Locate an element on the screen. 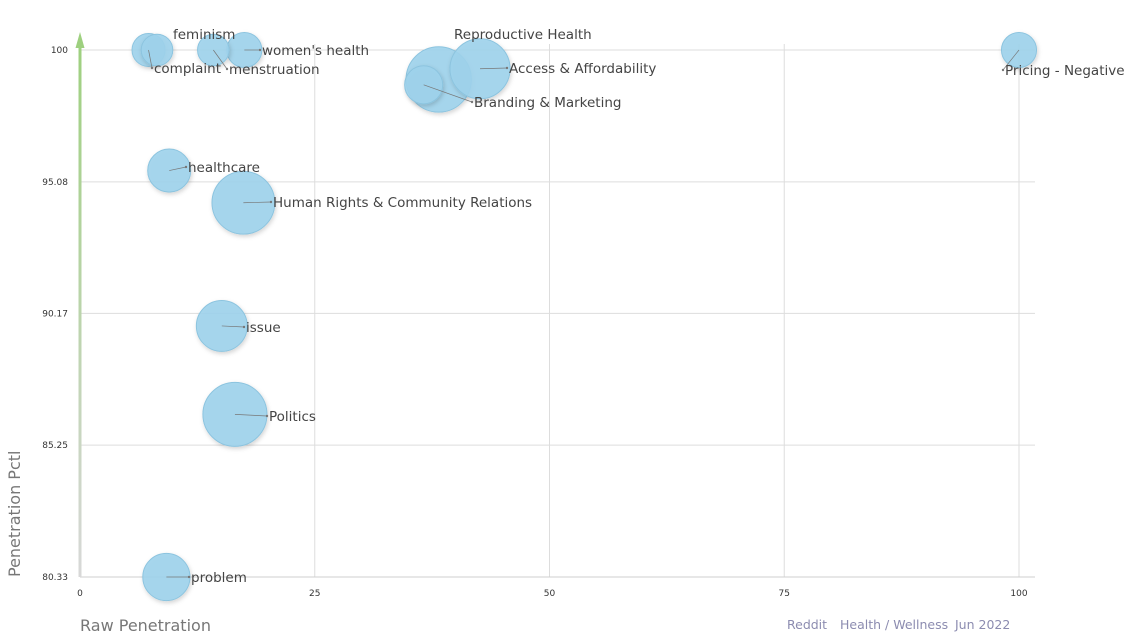  leader-dot-menstruation is located at coordinates (227, 69).